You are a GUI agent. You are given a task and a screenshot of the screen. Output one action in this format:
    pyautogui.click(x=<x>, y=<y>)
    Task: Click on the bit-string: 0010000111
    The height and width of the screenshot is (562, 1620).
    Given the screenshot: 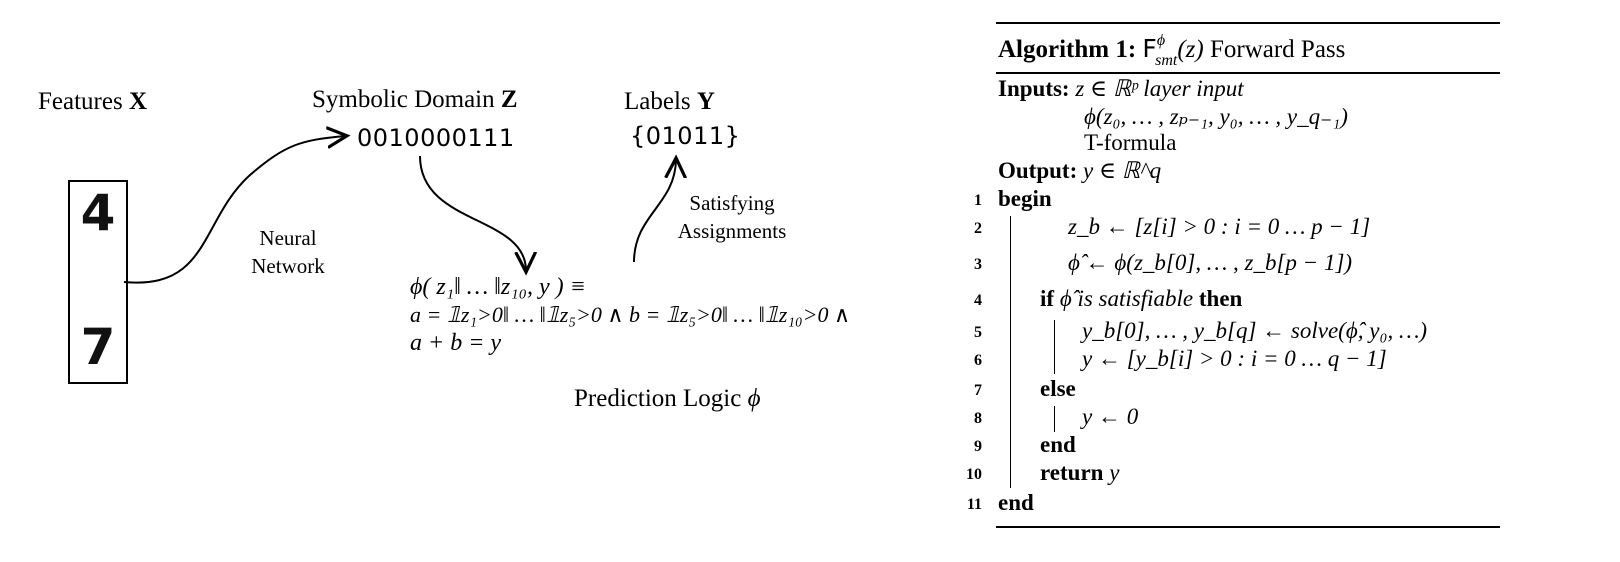 What is the action you would take?
    pyautogui.click(x=436, y=138)
    